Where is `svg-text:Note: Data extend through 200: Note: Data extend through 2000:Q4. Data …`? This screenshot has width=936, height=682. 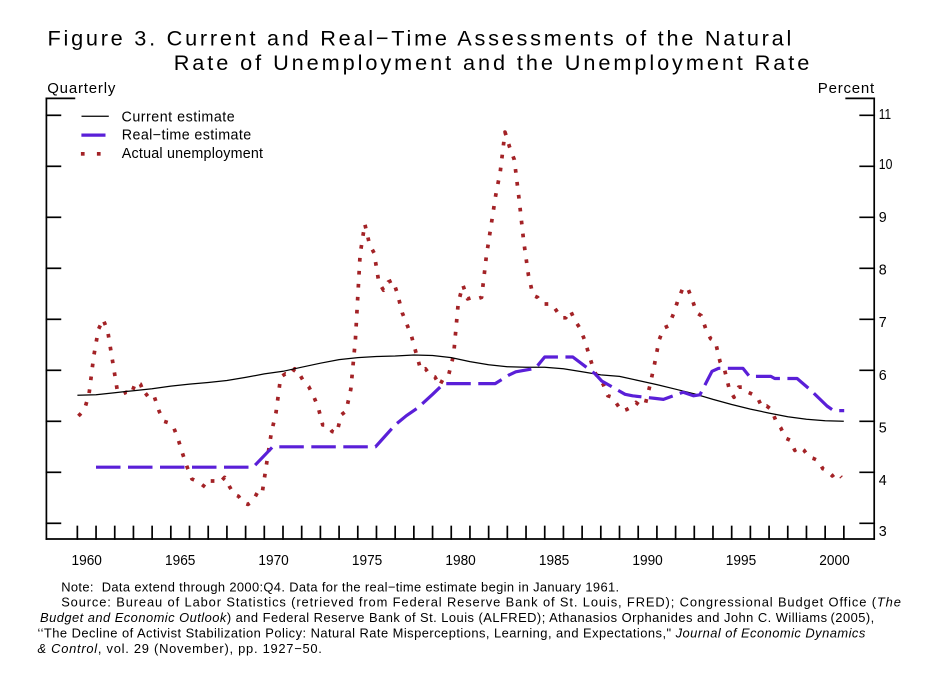
svg-text:Note: Data extend through 200: Note: Data extend through 2000:Q4. Data … is located at coordinates (340, 586).